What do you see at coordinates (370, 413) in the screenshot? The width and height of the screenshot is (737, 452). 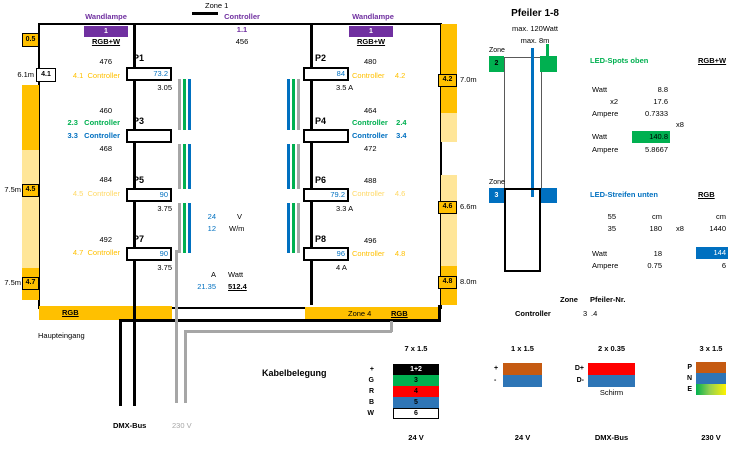 I see `cable7-pin-w: W` at bounding box center [370, 413].